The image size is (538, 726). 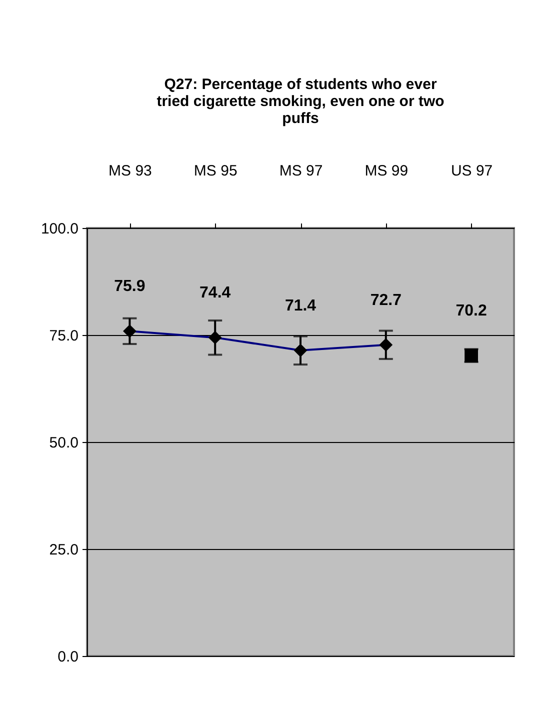 I want to click on data-label: 75.9, so click(x=130, y=287).